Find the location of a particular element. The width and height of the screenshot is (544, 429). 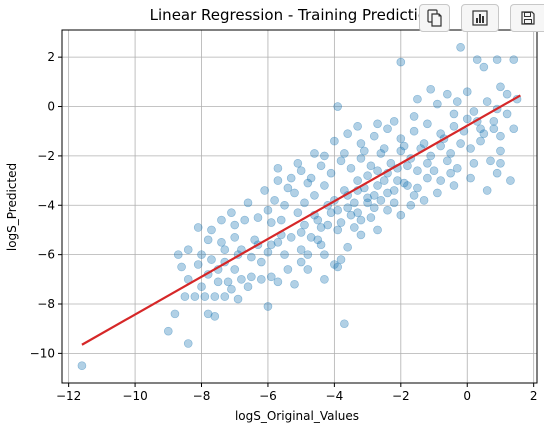

x-tick-label: −6 is located at coordinates (268, 396).